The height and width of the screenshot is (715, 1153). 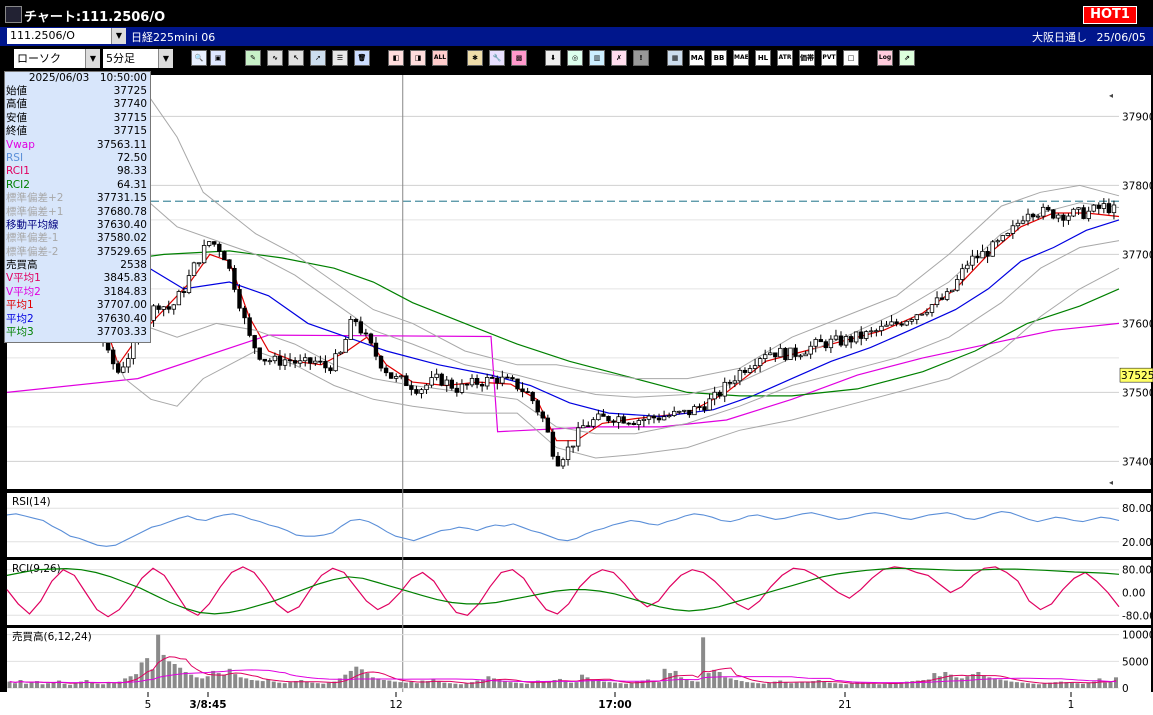 I want to click on candle-left-icon: ◧, so click(x=396, y=58).